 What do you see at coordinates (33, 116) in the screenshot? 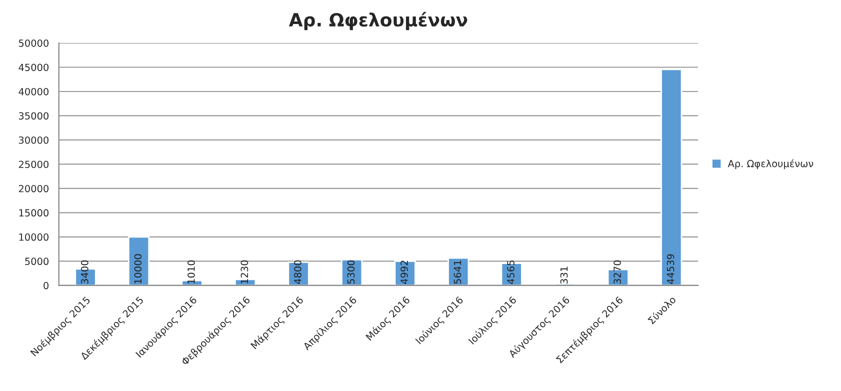
I see `y-tick-label: 35000` at bounding box center [33, 116].